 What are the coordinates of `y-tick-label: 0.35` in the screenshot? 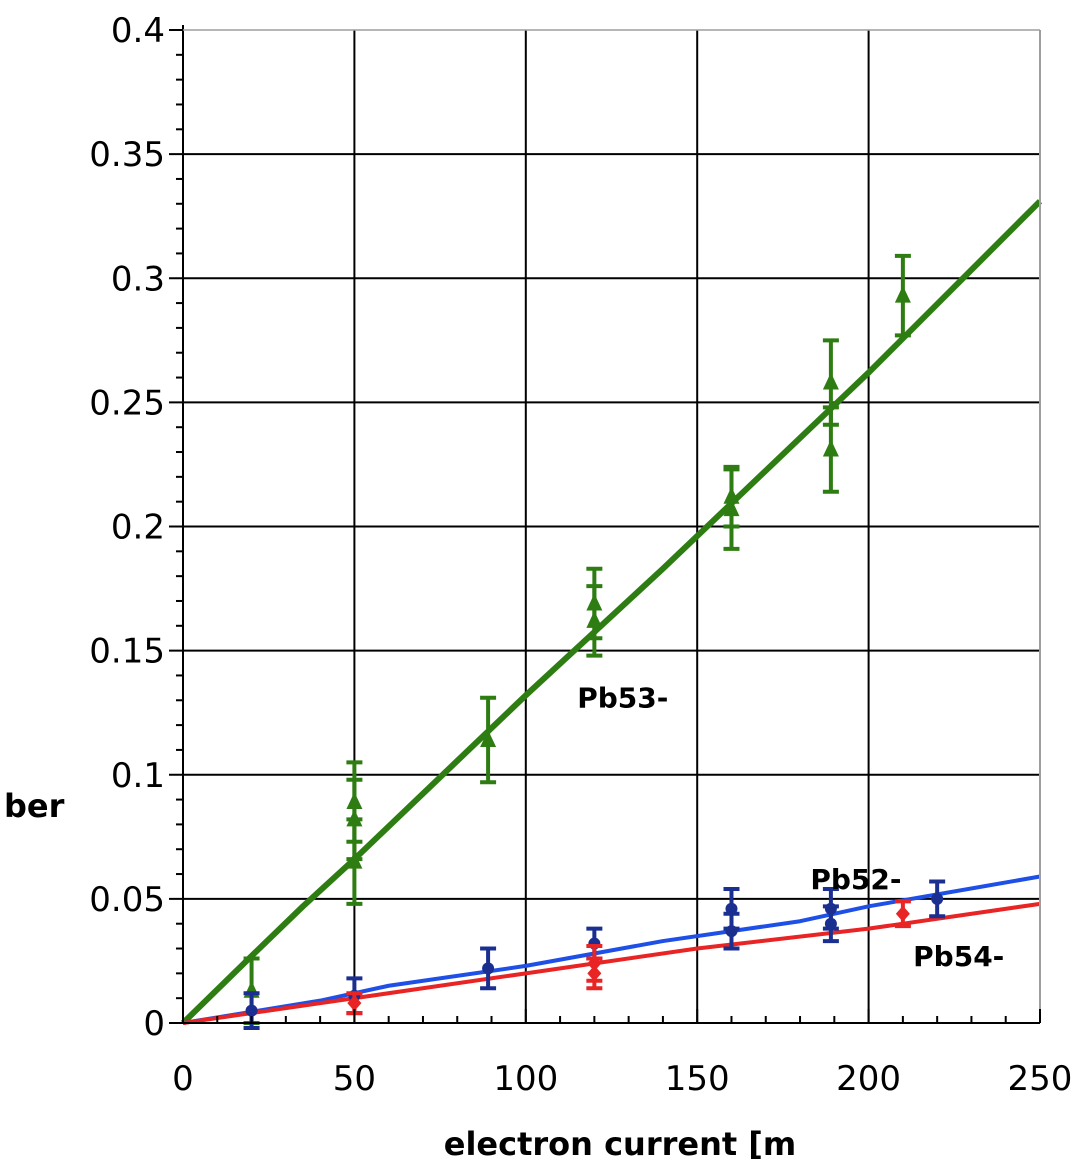 It's located at (127, 155).